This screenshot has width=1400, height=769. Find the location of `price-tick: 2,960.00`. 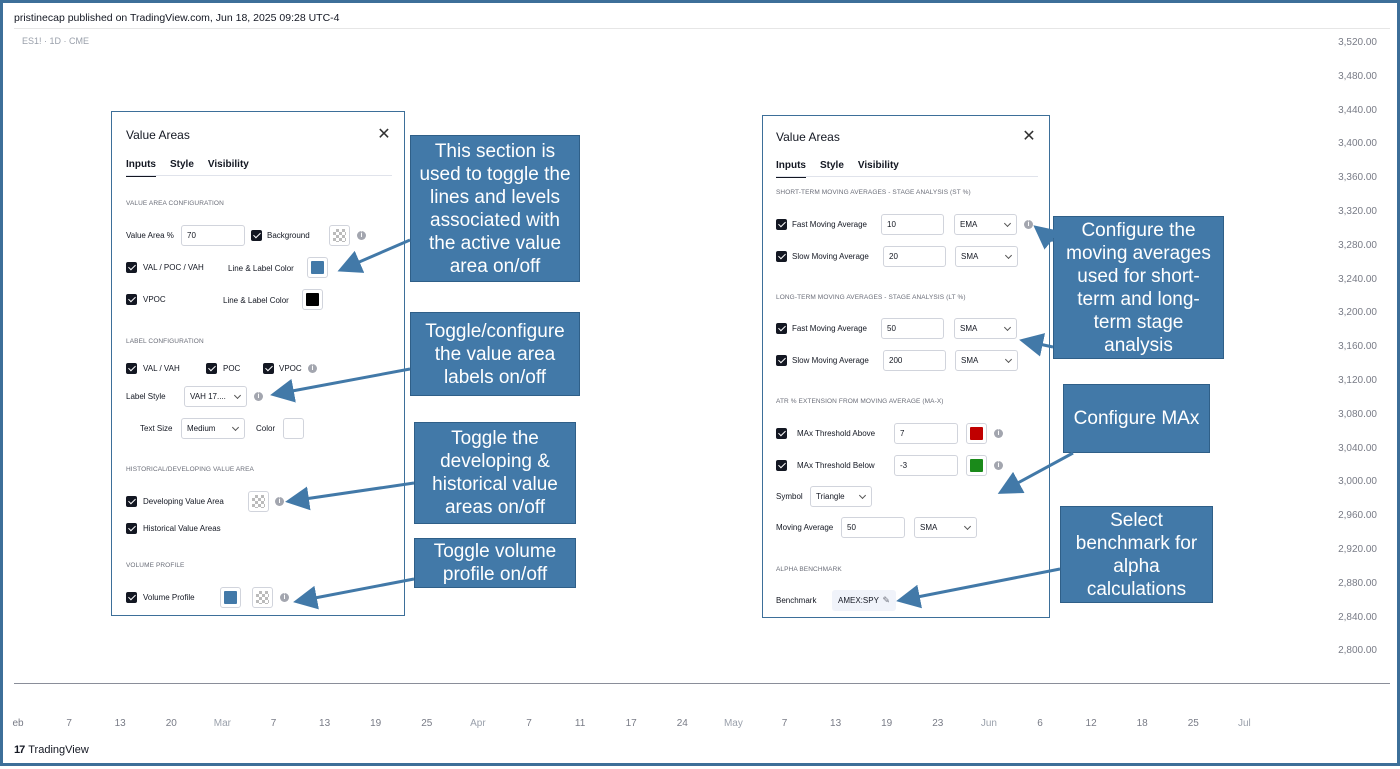

price-tick: 2,960.00 is located at coordinates (1357, 516).